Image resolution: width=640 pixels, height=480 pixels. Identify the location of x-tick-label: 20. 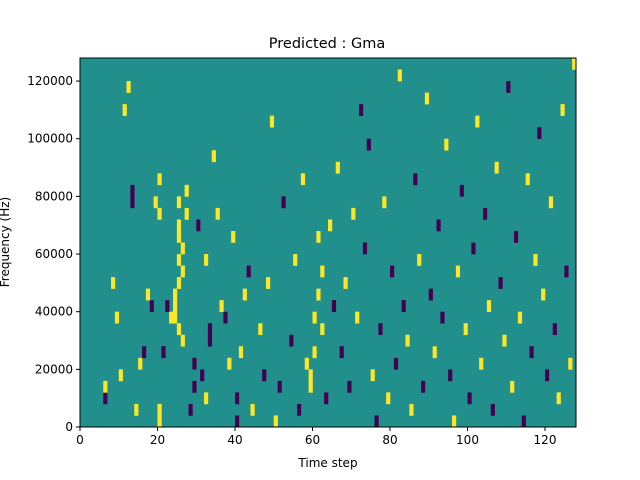
(157, 440).